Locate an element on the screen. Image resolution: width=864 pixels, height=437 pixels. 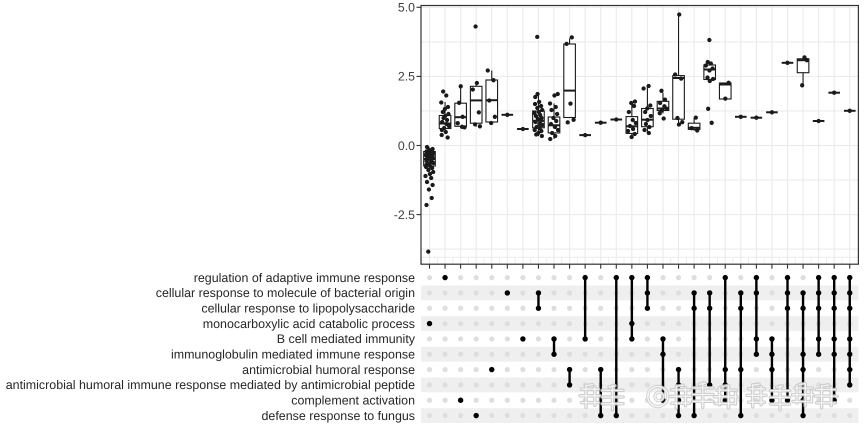
svg-text:regulation of adaptive immune: regulation of adaptive immune response is located at coordinates (304, 278).